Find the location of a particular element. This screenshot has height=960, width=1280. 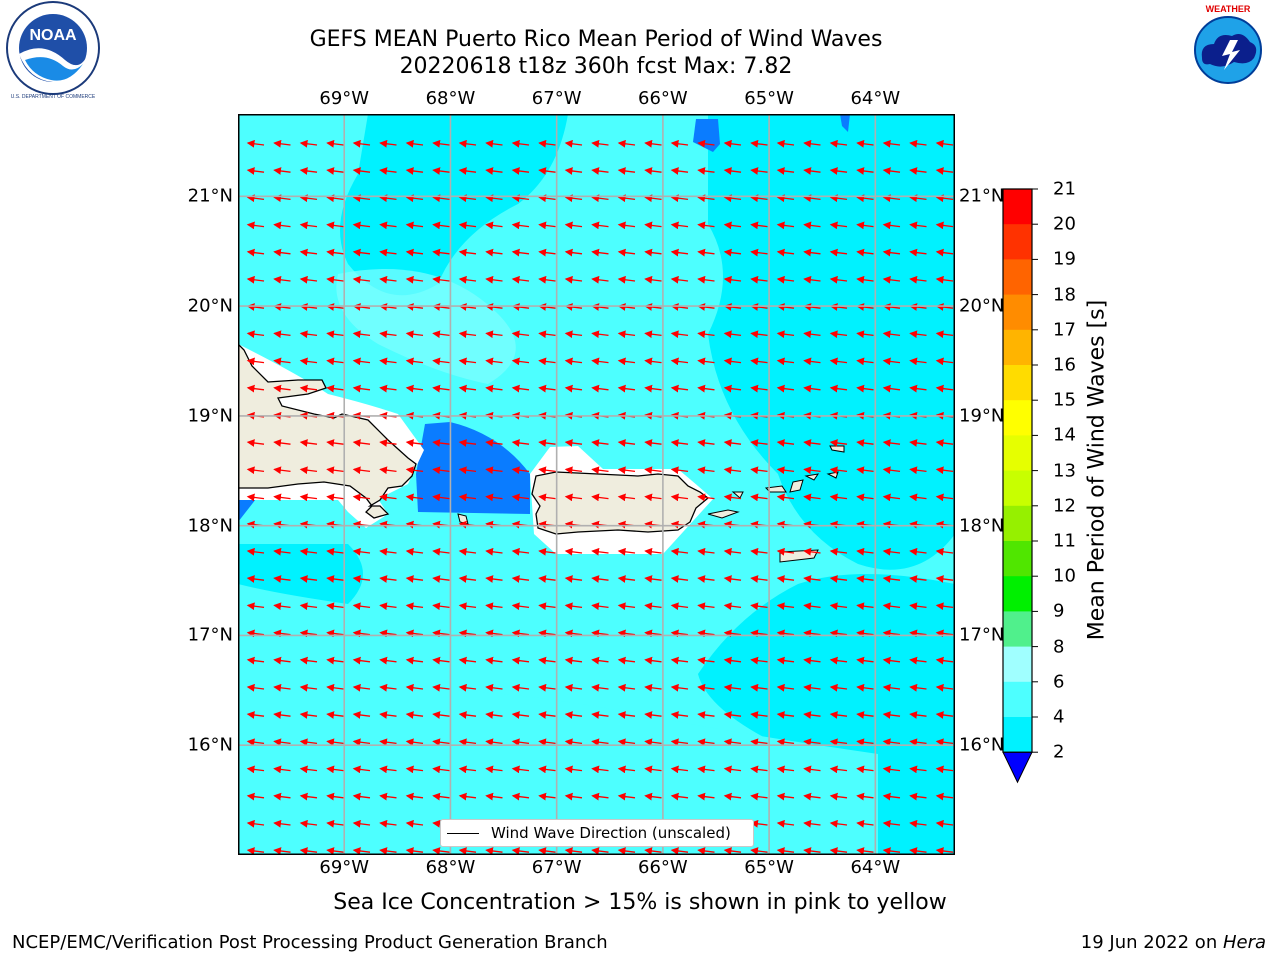

lon-tick-label: 64°W is located at coordinates (875, 867).